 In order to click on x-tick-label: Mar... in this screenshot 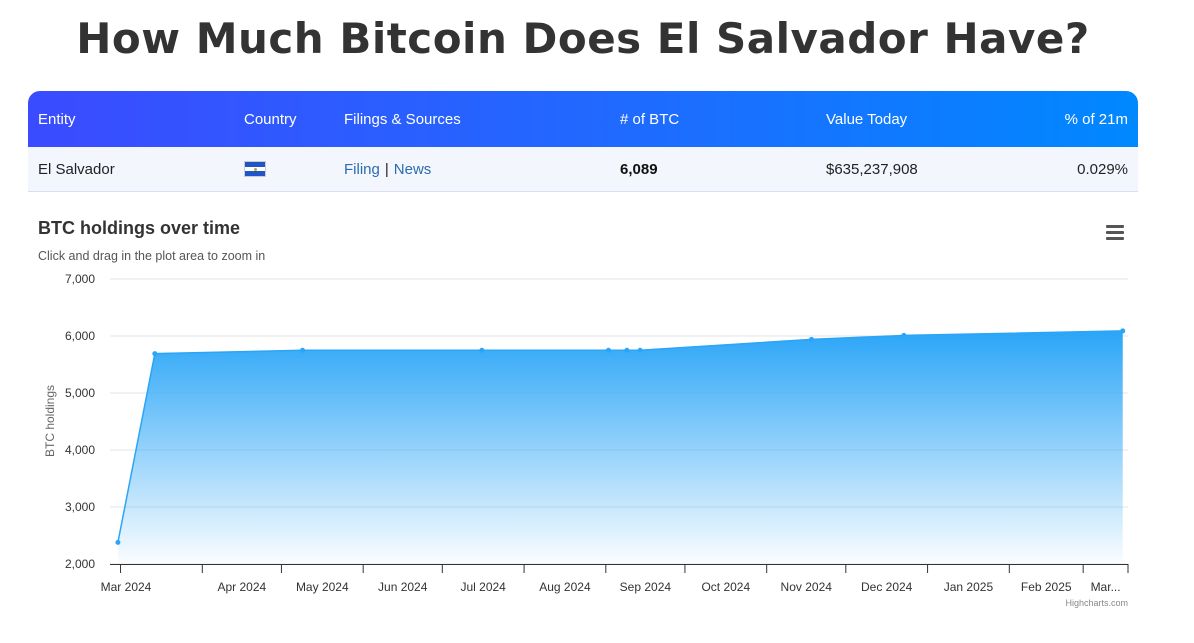, I will do `click(1106, 587)`.